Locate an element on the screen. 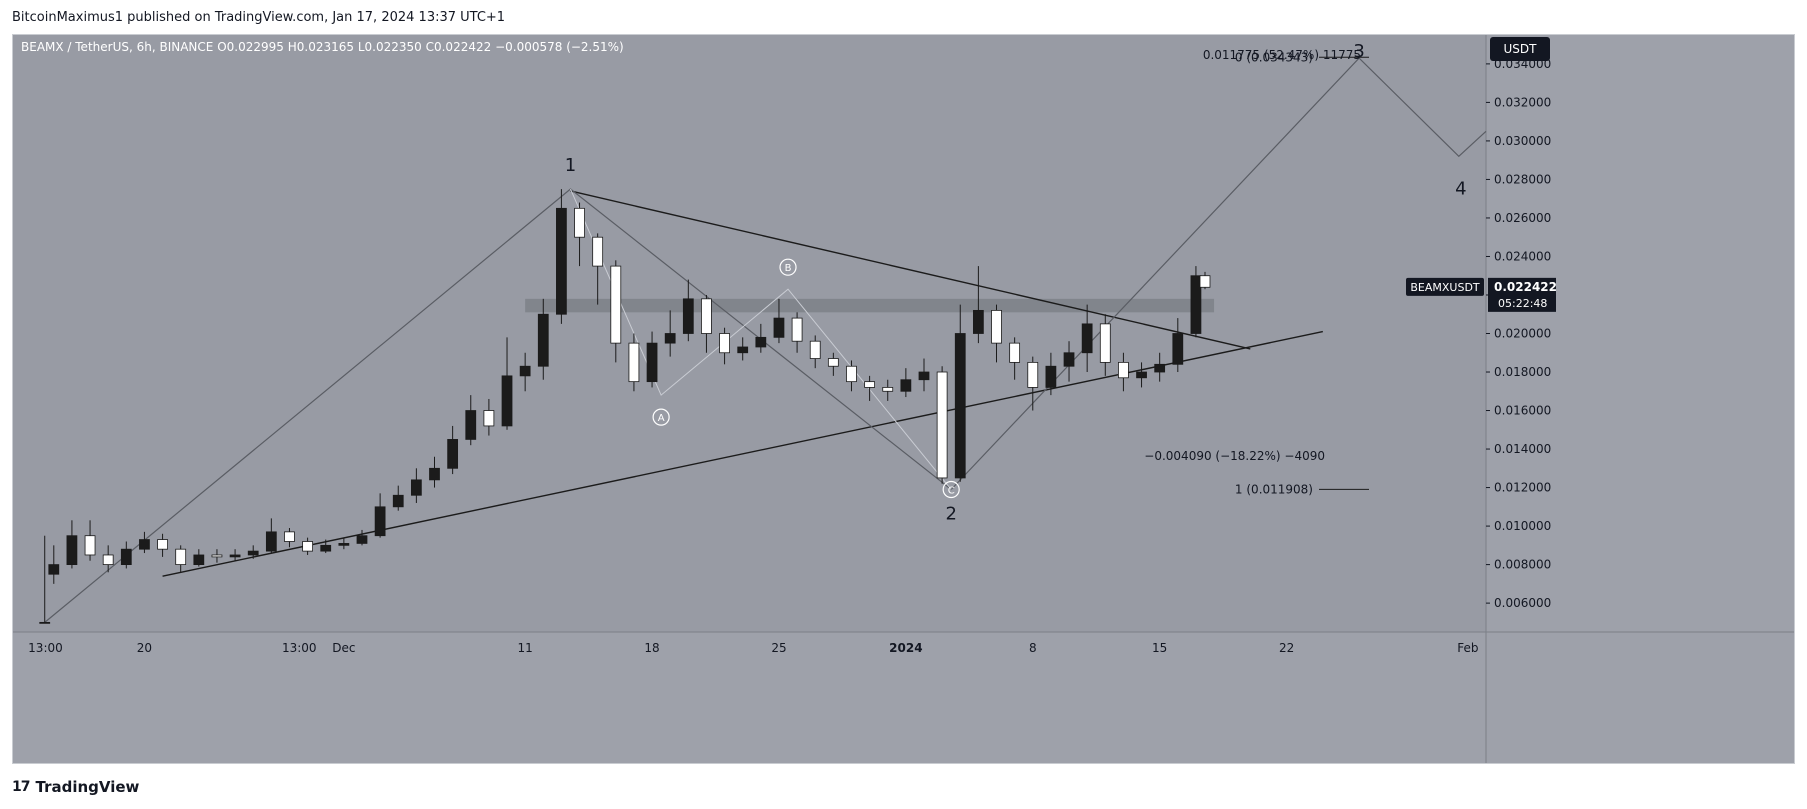  currency-button is located at coordinates (1520, 49).